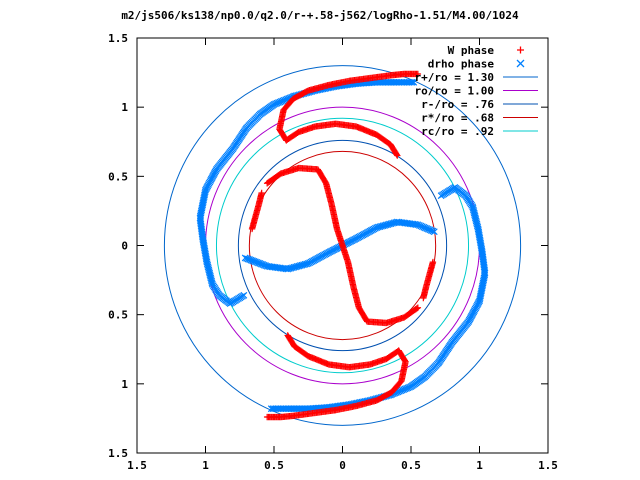 The width and height of the screenshot is (640, 480). I want to click on x-tick-label: 0, so click(342, 465).